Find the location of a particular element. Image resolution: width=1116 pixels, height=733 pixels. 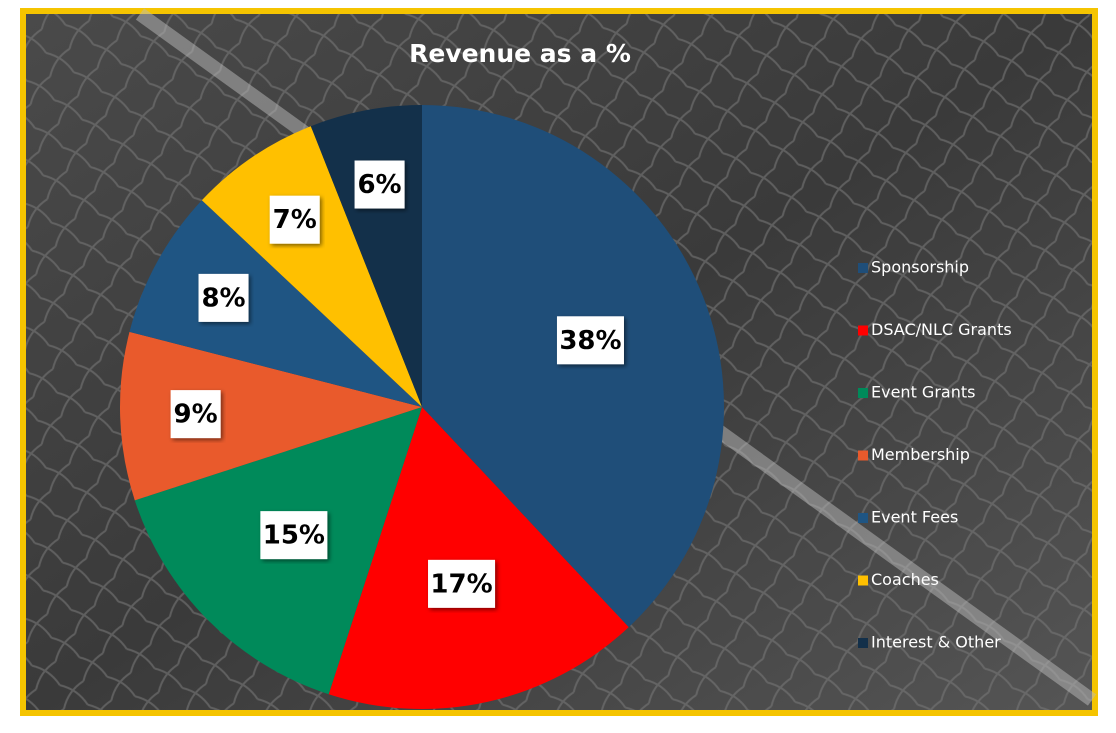

data-label-text: 17% is located at coordinates (461, 584).